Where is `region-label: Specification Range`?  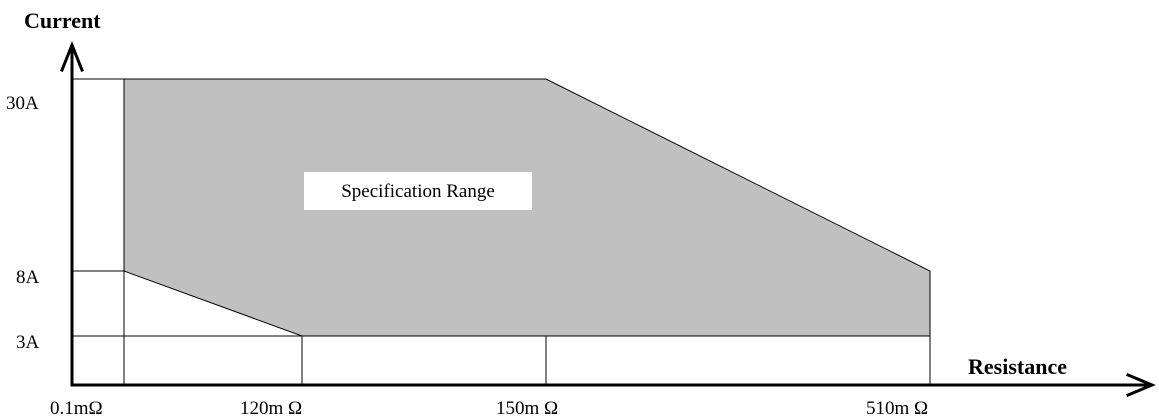
region-label: Specification Range is located at coordinates (418, 191).